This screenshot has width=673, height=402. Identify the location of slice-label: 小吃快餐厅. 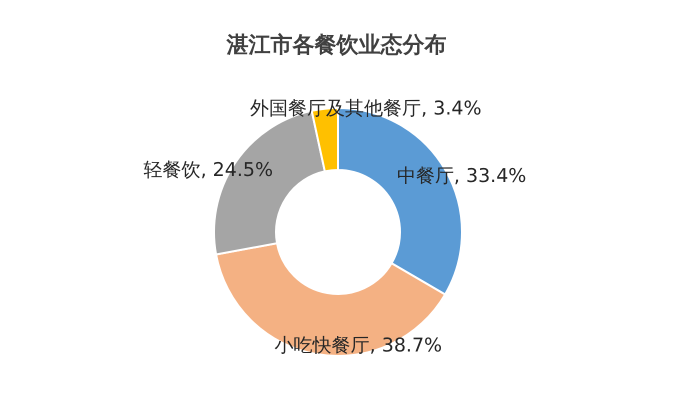
(322, 345).